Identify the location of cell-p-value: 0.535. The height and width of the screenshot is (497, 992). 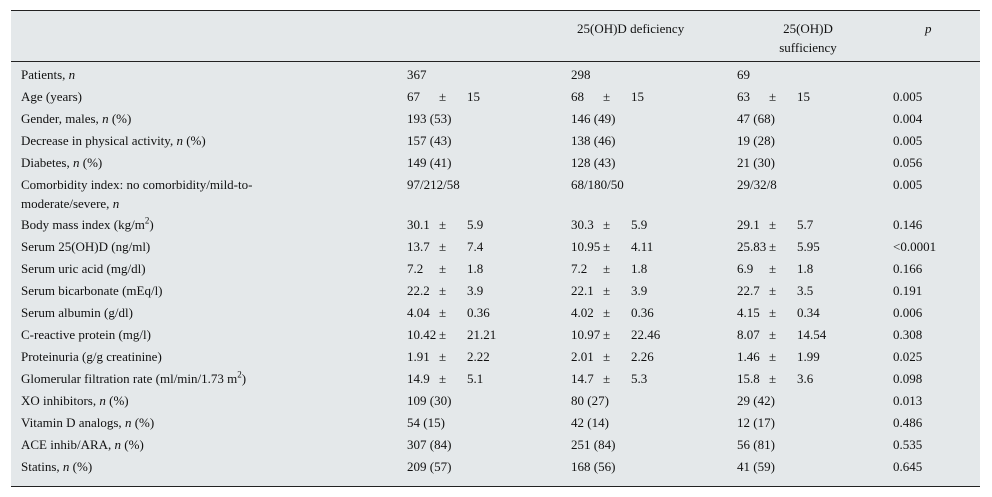
(908, 444).